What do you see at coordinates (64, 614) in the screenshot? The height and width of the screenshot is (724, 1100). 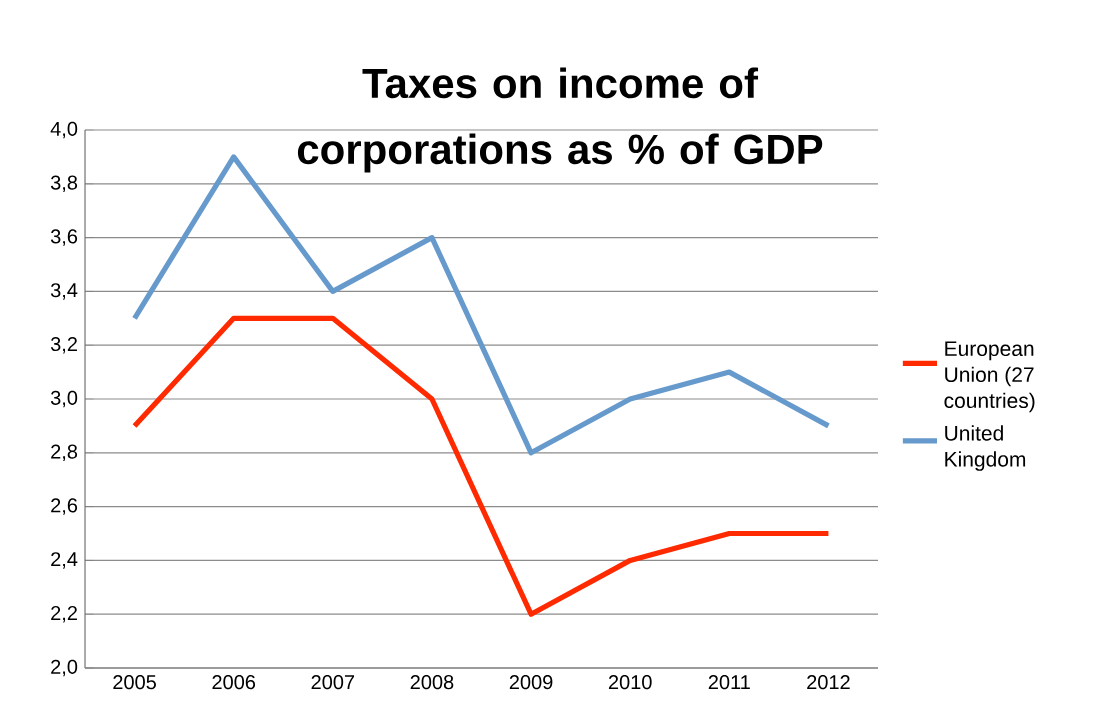 I see `y-tick-label: 2,2` at bounding box center [64, 614].